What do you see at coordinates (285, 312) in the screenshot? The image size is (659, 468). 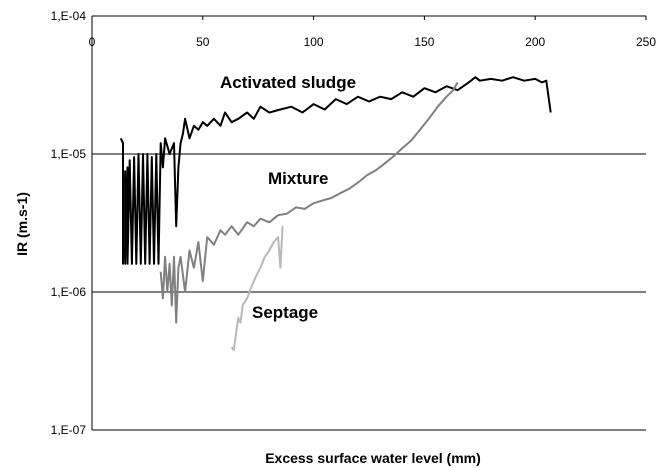 I see `label-septage: Septage` at bounding box center [285, 312].